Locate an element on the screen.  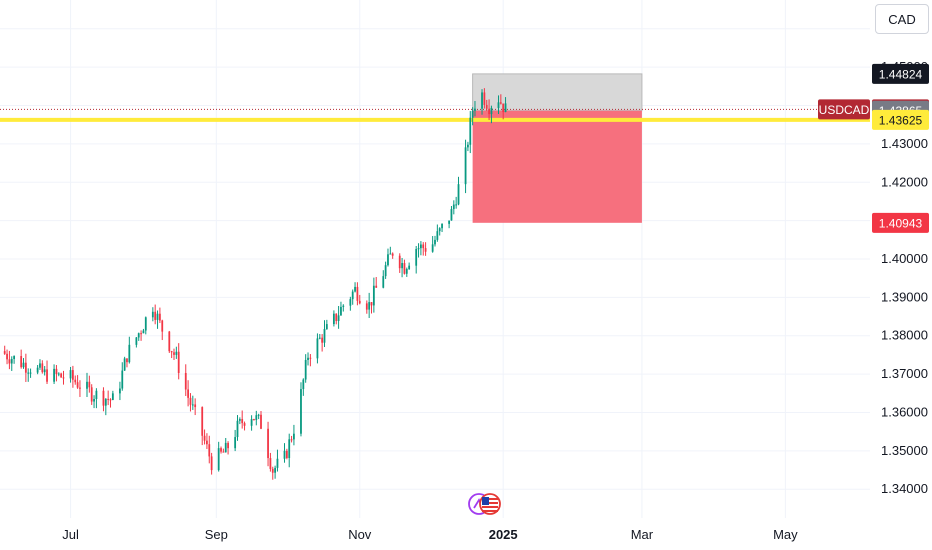
horizontal-line is located at coordinates (435, 115).